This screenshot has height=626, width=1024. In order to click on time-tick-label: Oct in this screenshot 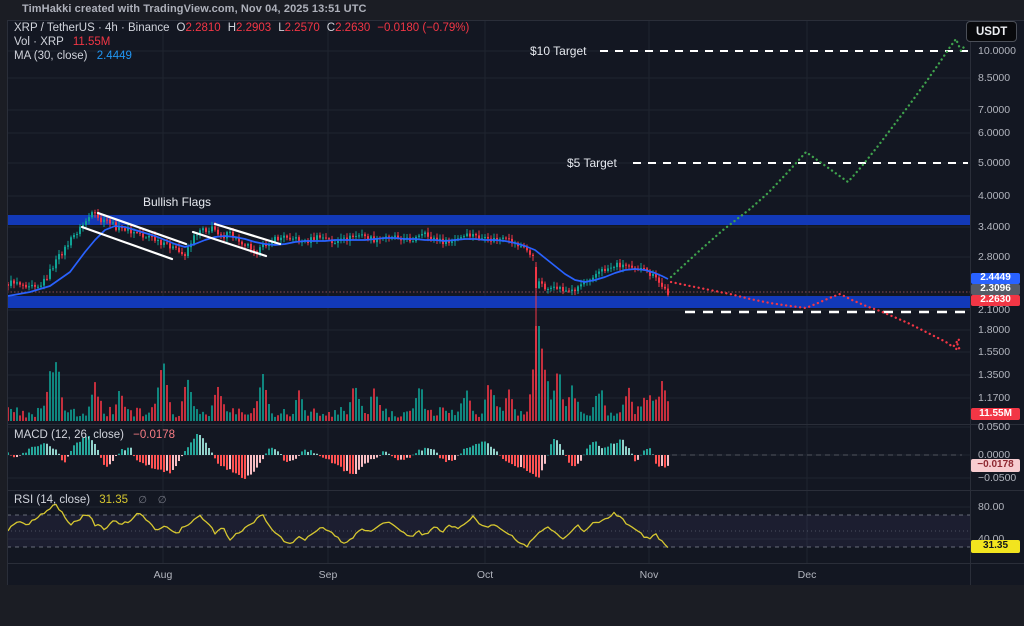, I will do `click(485, 575)`.